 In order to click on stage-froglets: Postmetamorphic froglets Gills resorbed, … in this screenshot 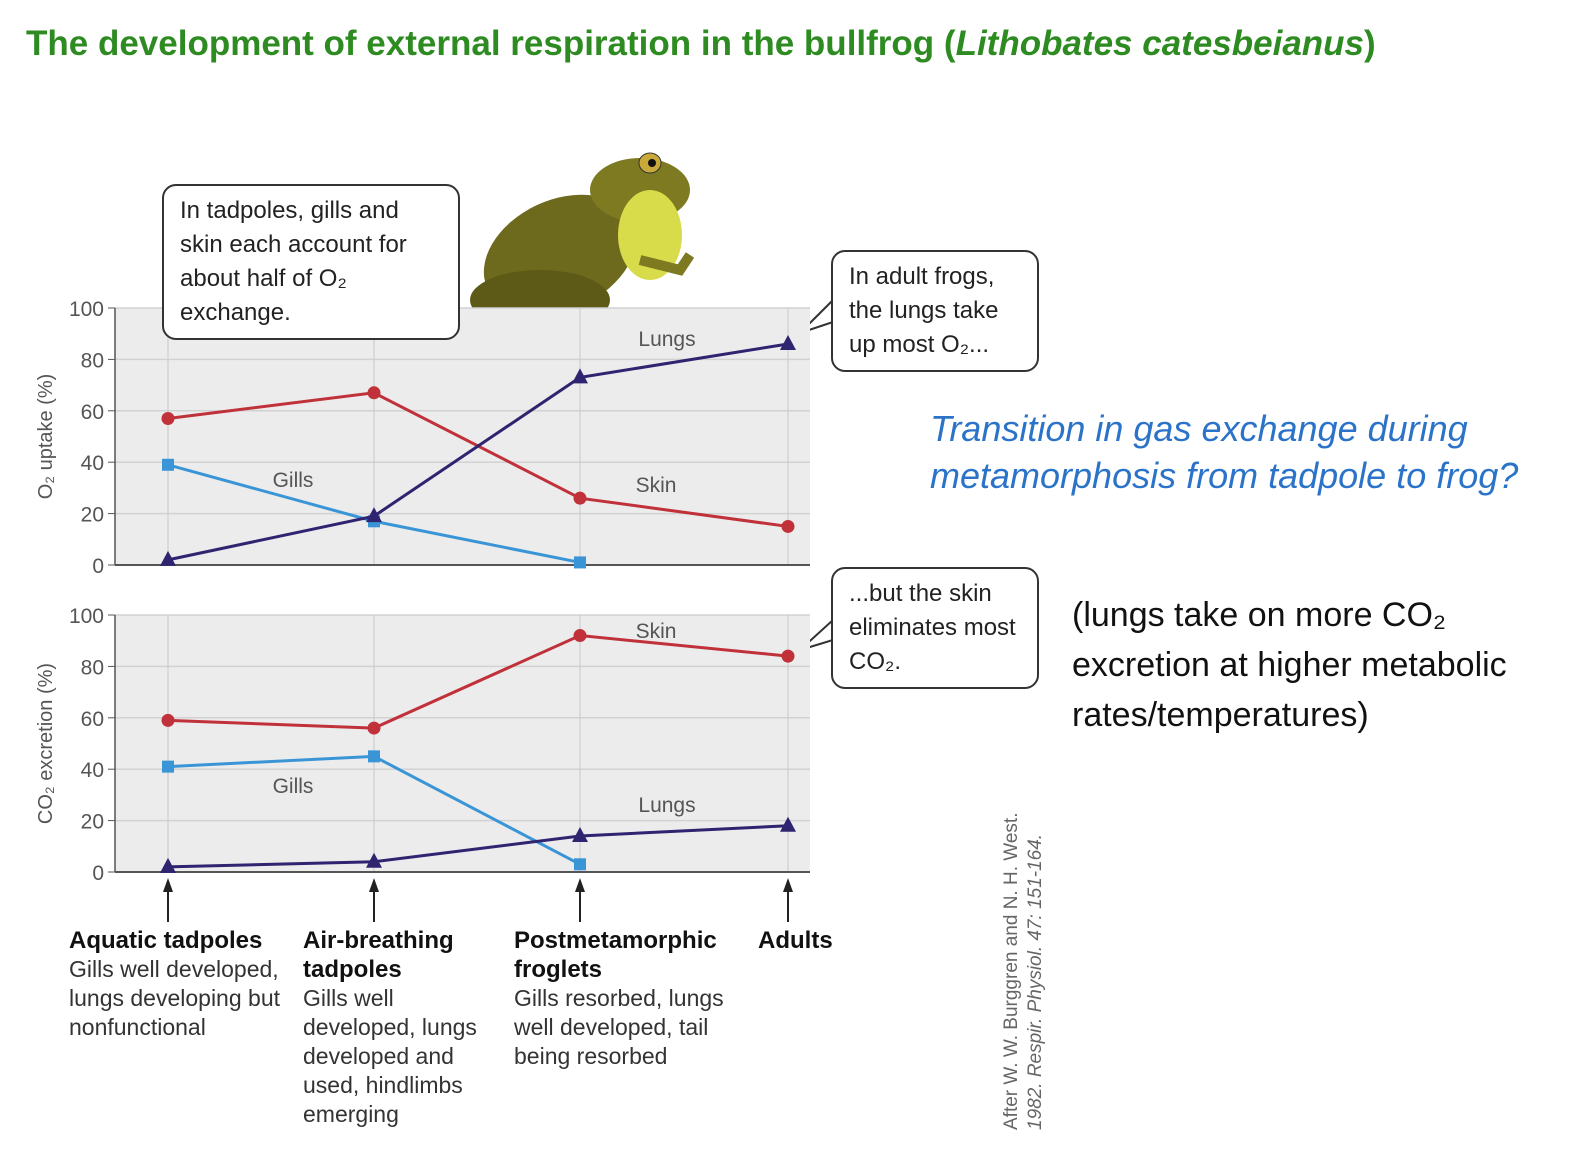, I will do `click(629, 998)`.